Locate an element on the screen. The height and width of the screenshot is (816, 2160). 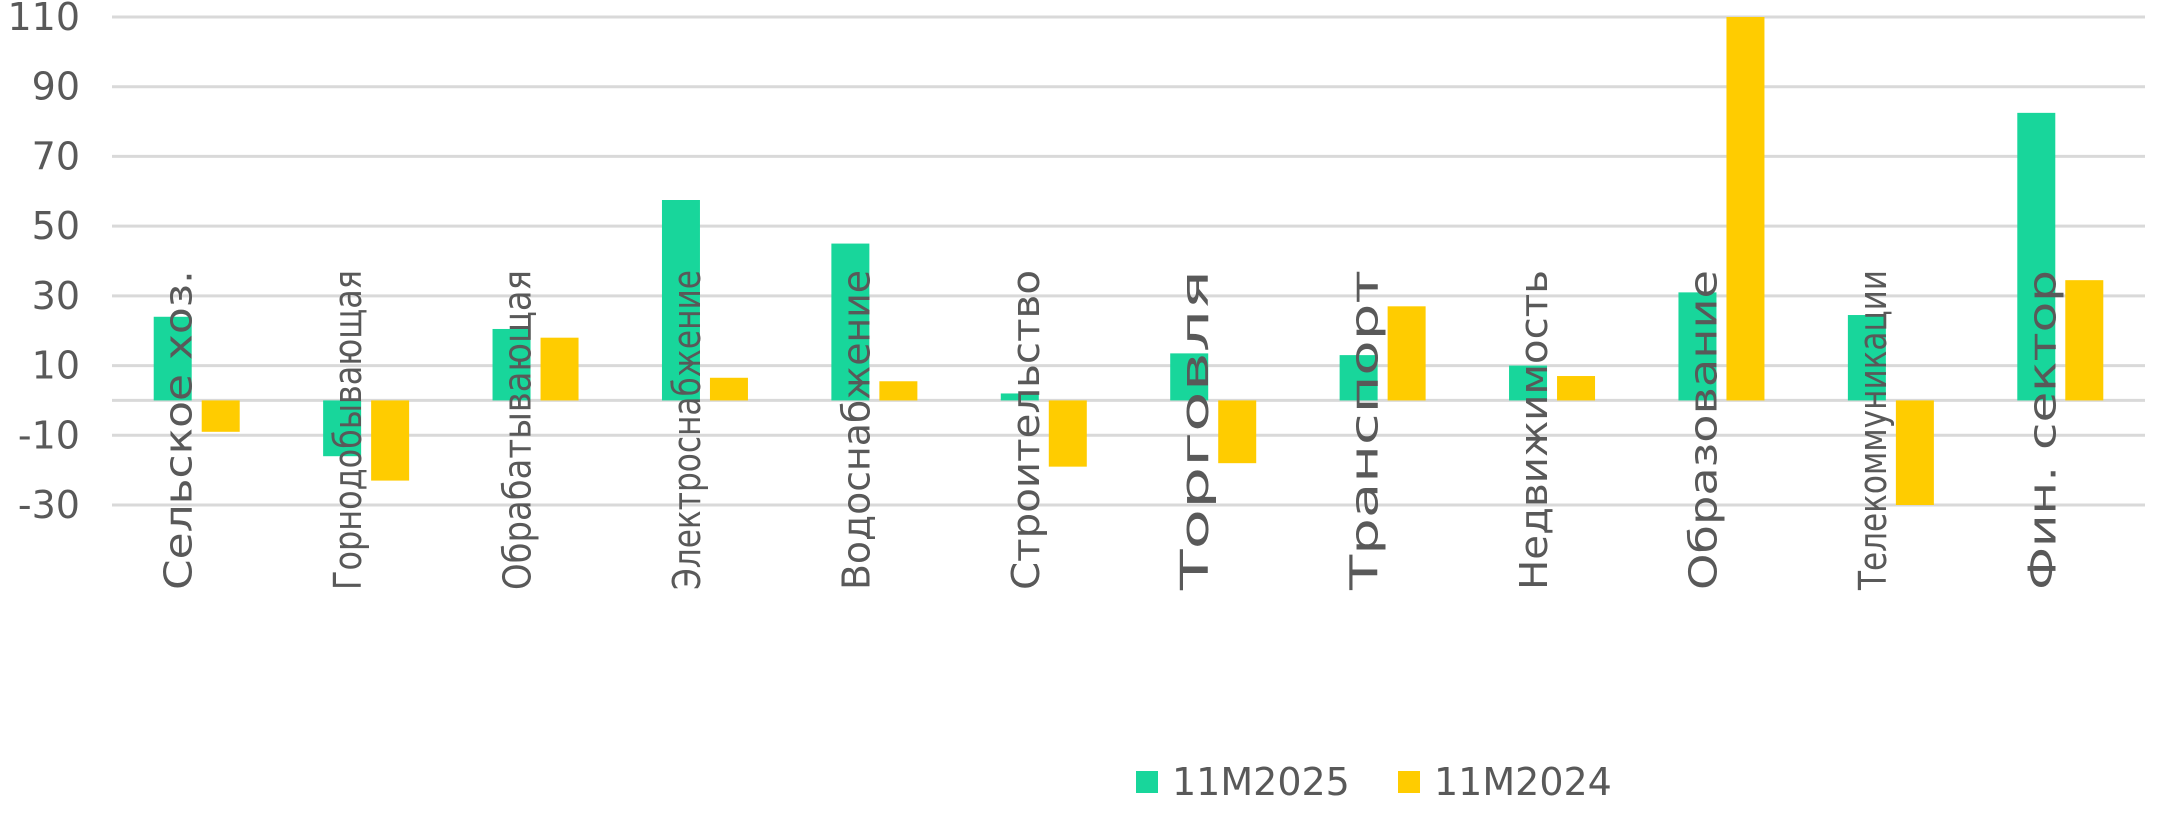
category-label-обрабатывающая: Обрабатывающая is located at coordinates (518, 430).